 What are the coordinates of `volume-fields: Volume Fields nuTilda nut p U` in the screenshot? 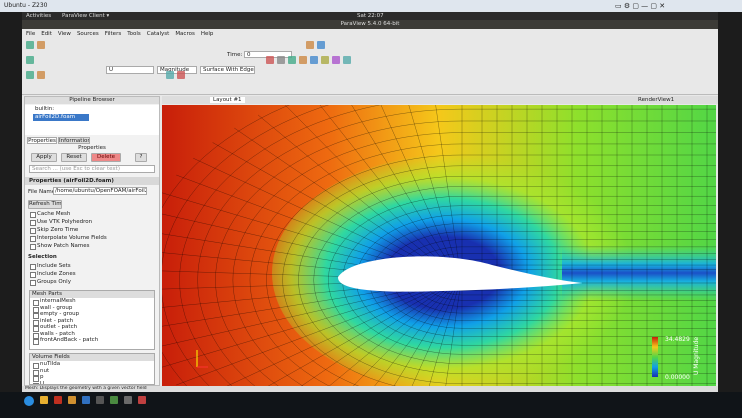 It's located at (92, 369).